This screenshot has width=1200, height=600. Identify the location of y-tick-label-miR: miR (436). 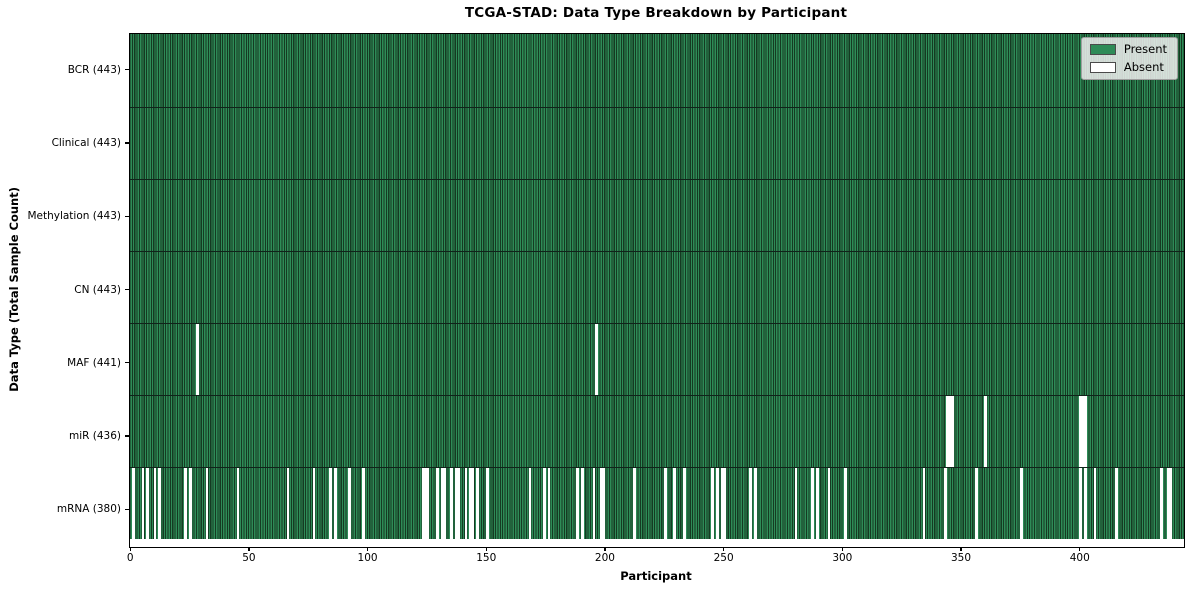
(94, 436).